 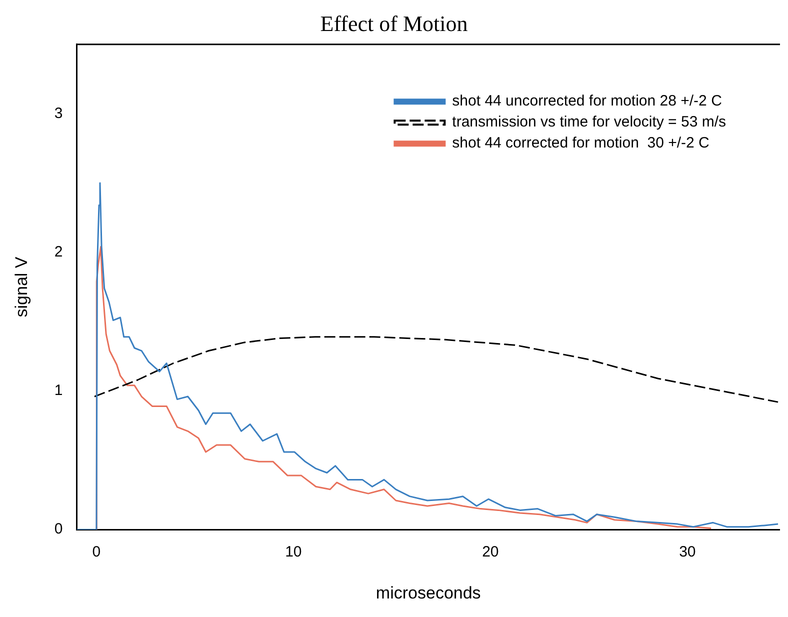 I want to click on legend-label: transmission vs time for velocity = 53 m/s, so click(x=589, y=122).